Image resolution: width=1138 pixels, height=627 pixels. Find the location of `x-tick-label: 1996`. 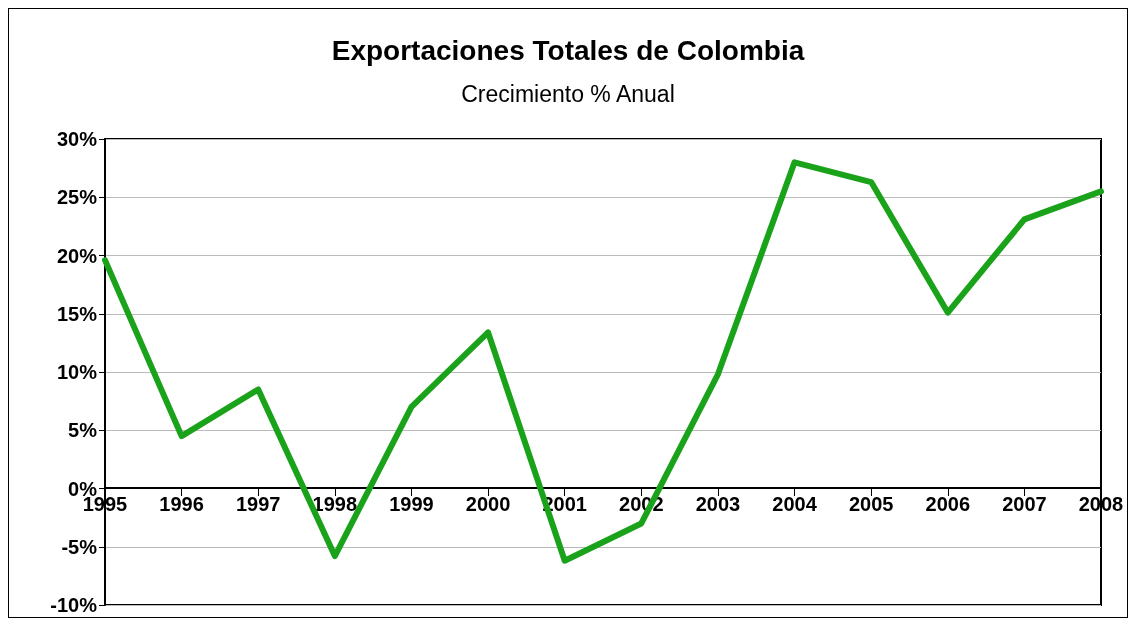

x-tick-label: 1996 is located at coordinates (181, 504).